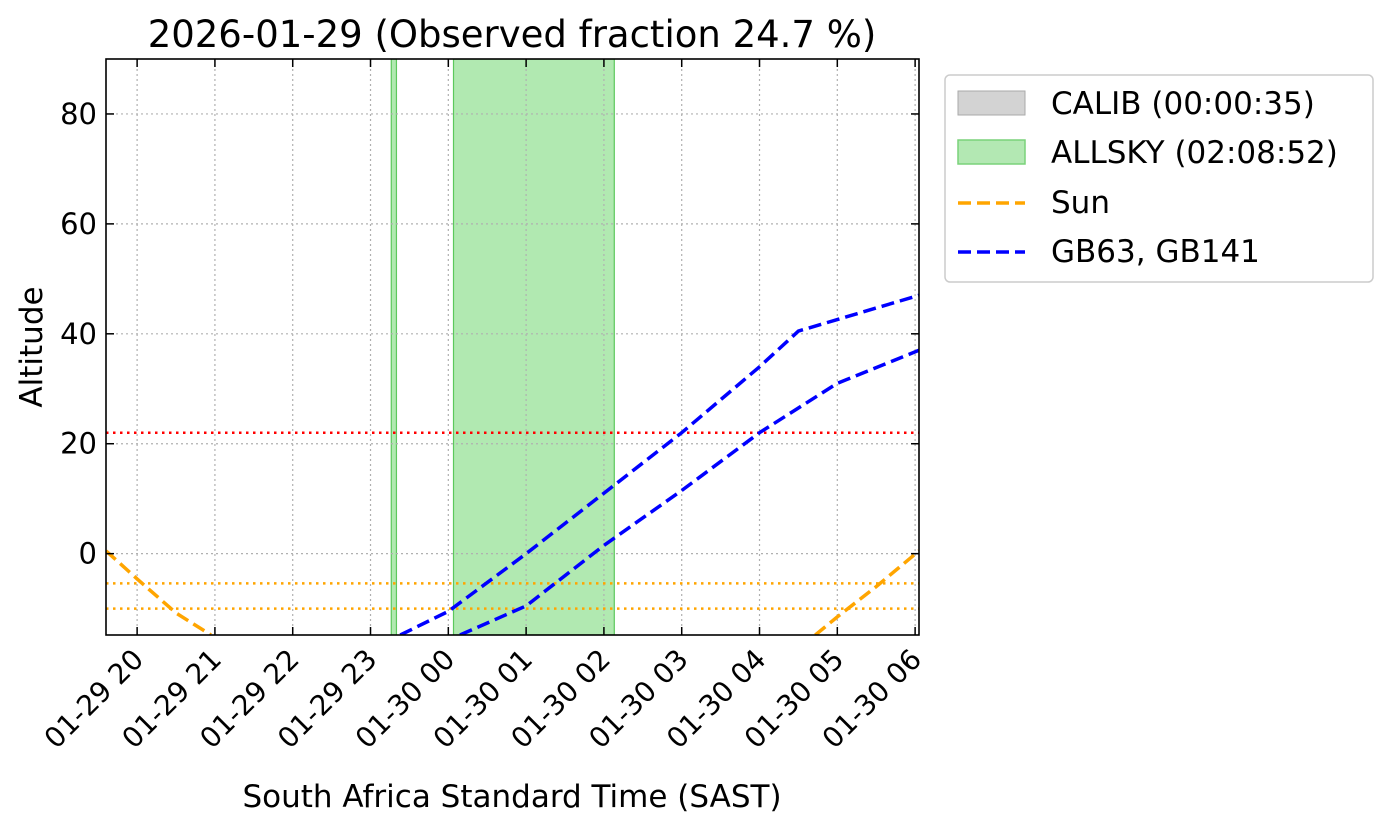 The width and height of the screenshot is (1388, 829). What do you see at coordinates (1080, 203) in the screenshot?
I see `legend-label-sun: Sun` at bounding box center [1080, 203].